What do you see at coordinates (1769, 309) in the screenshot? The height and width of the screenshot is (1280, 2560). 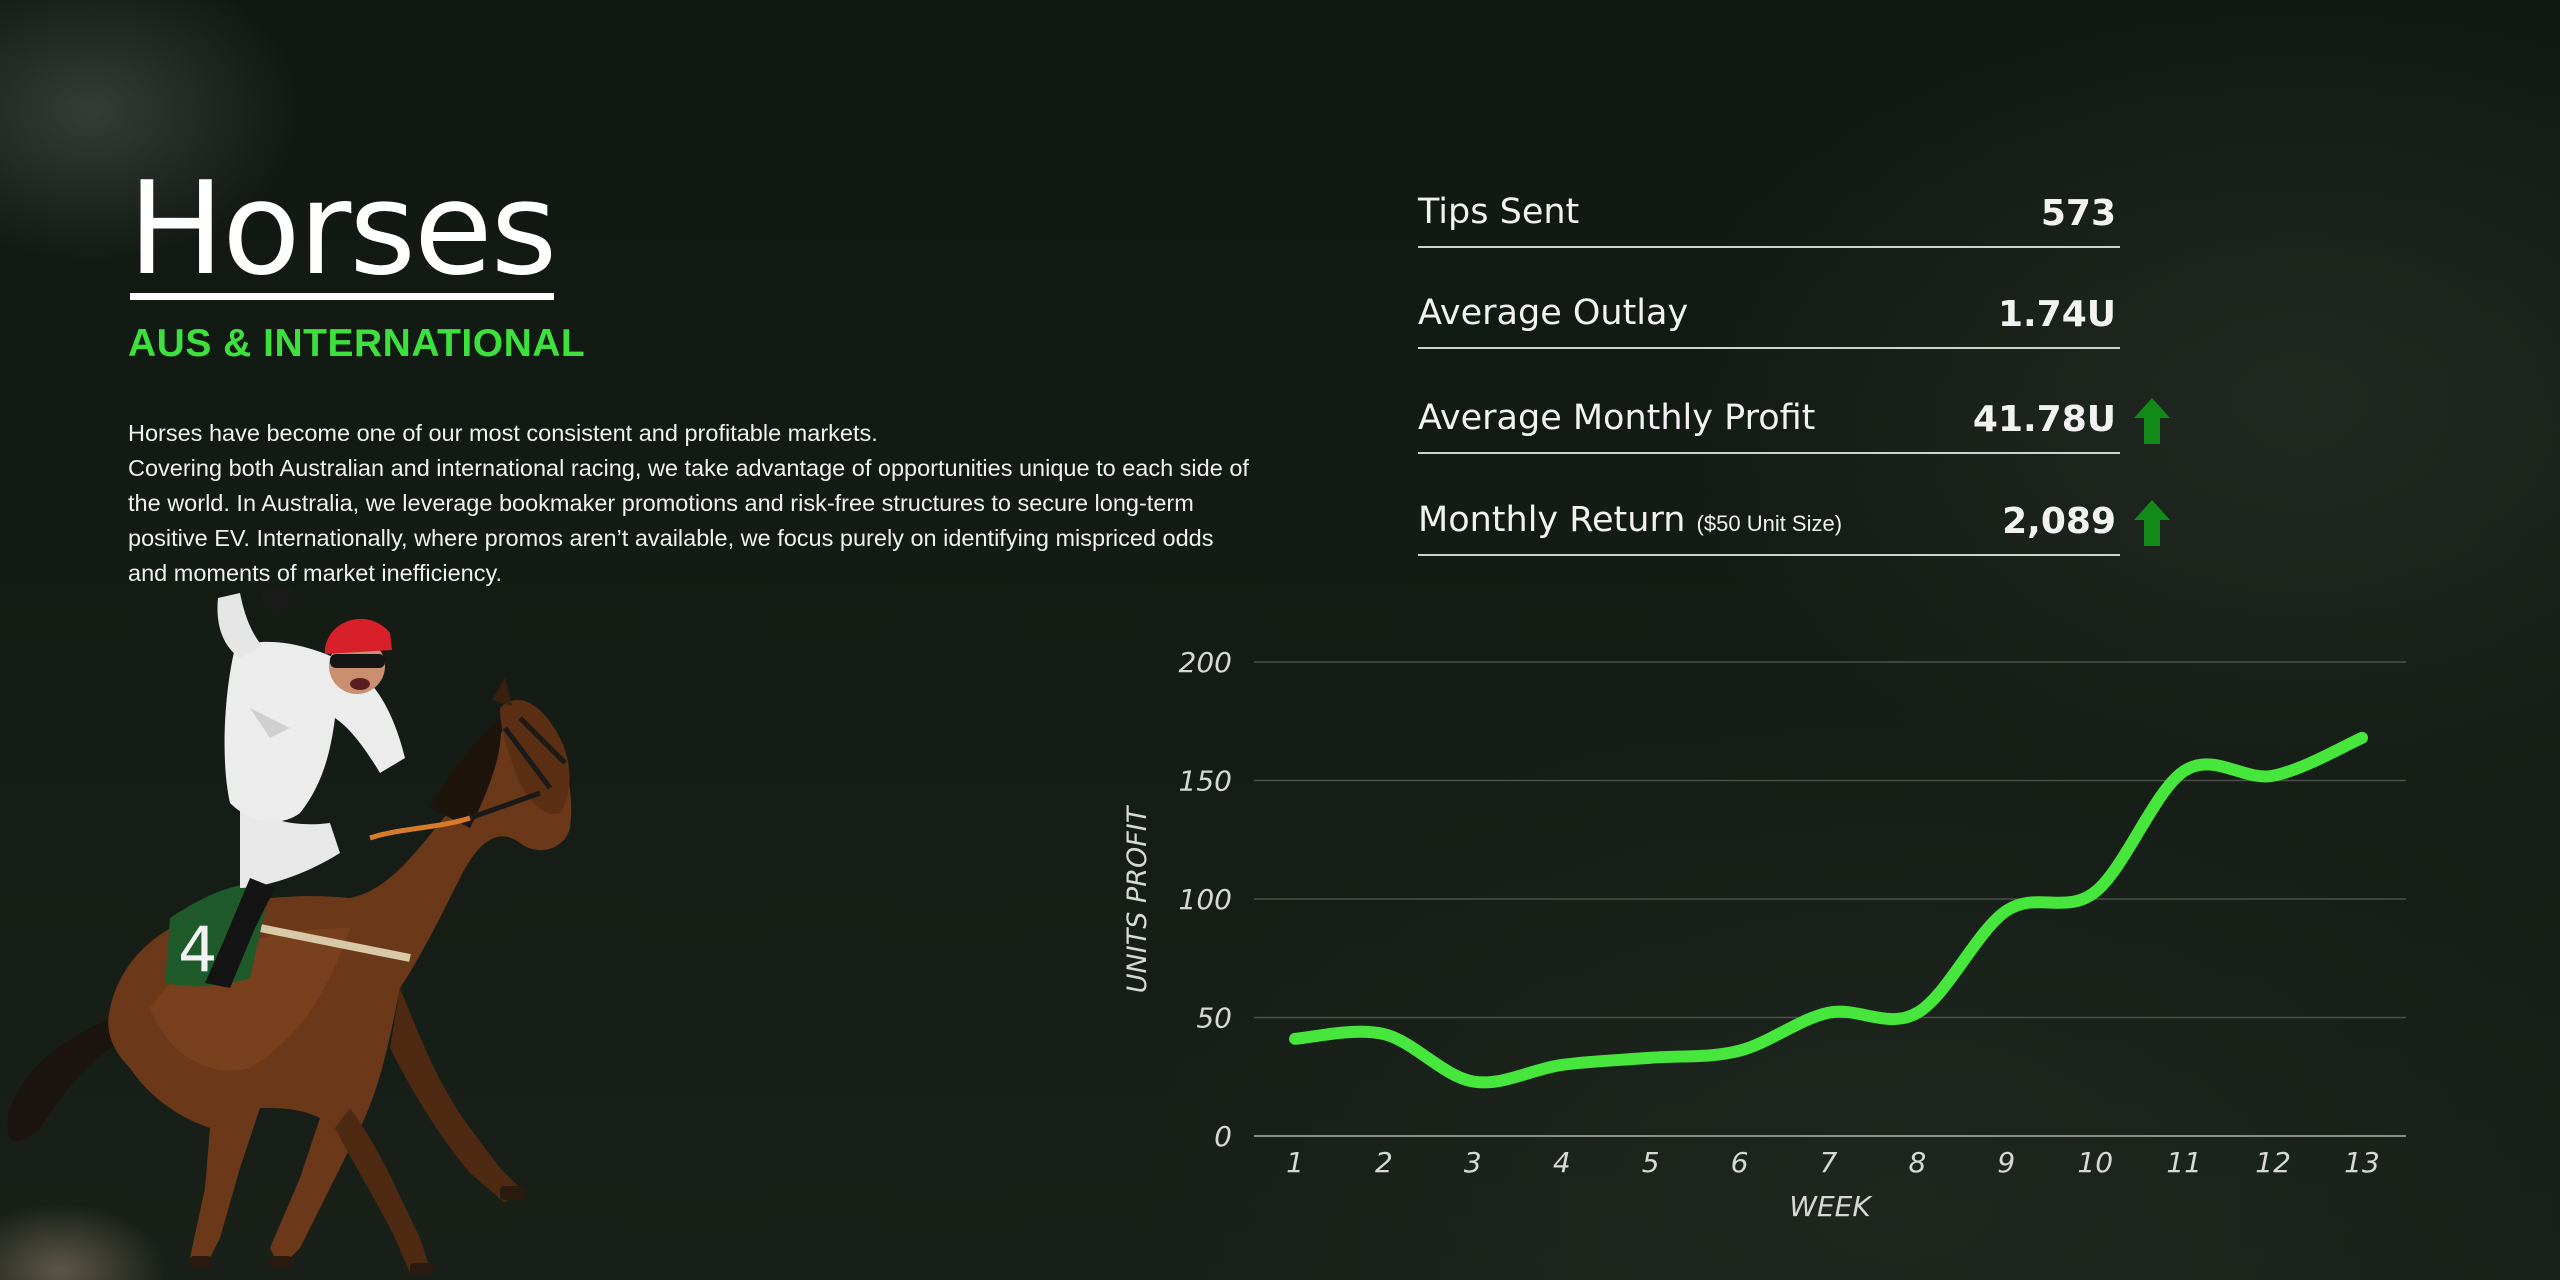 I see `stat-row-average-outlay: Average Outlay 1.74U` at bounding box center [1769, 309].